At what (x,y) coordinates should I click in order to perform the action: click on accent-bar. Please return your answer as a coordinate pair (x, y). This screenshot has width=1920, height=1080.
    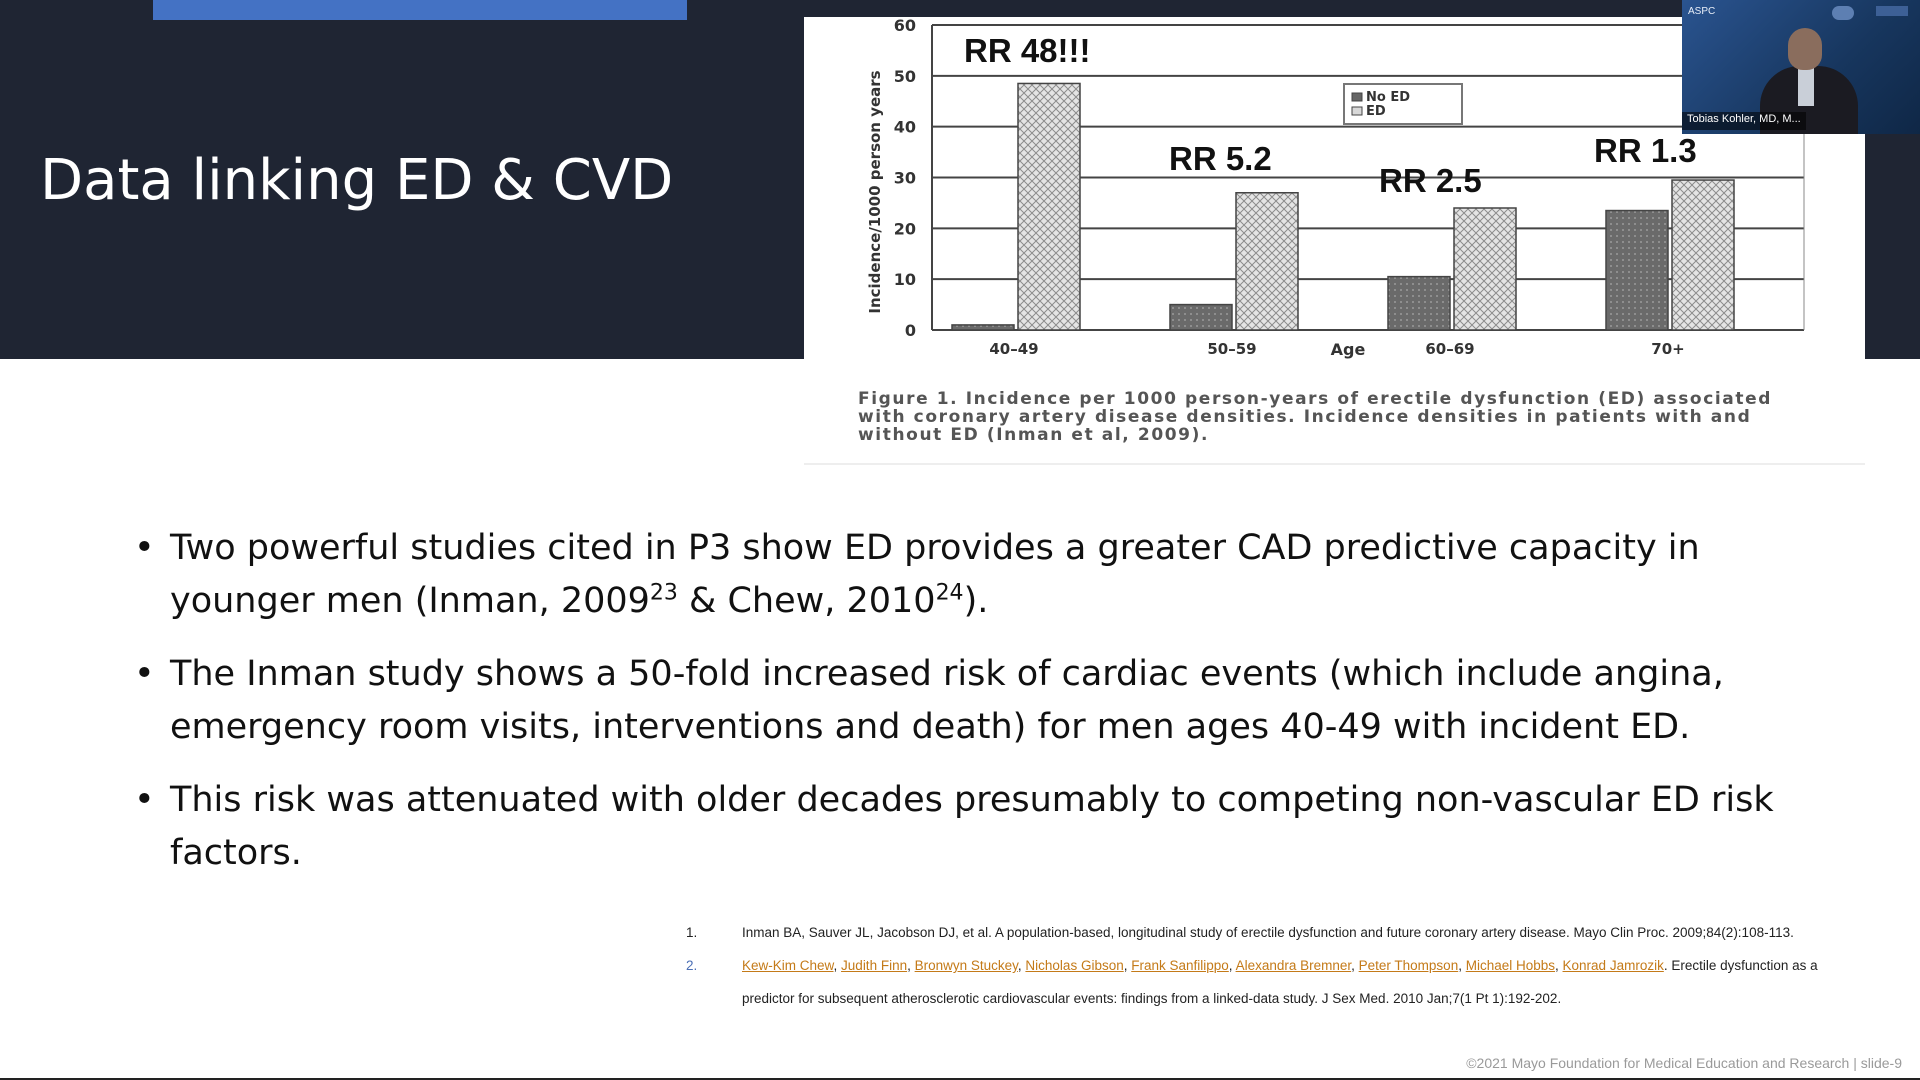
    Looking at the image, I should click on (420, 10).